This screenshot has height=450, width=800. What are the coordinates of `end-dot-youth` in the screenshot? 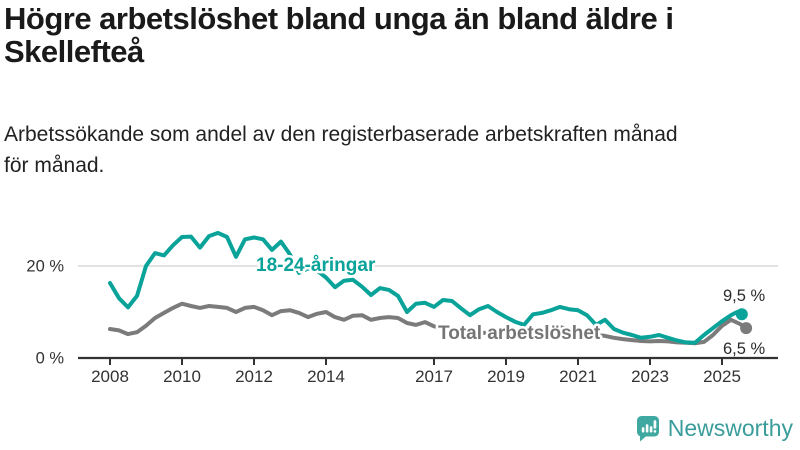 It's located at (741, 314).